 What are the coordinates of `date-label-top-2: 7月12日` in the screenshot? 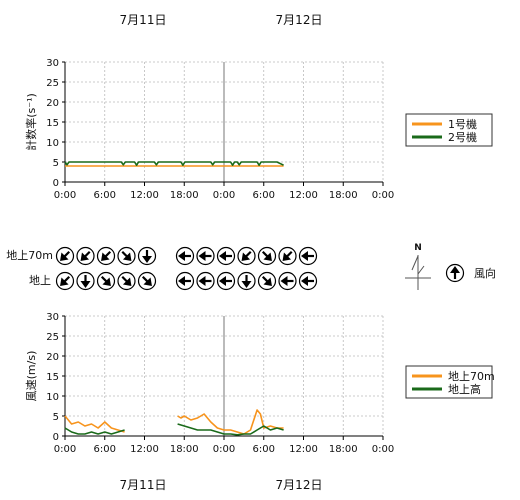 It's located at (299, 20).